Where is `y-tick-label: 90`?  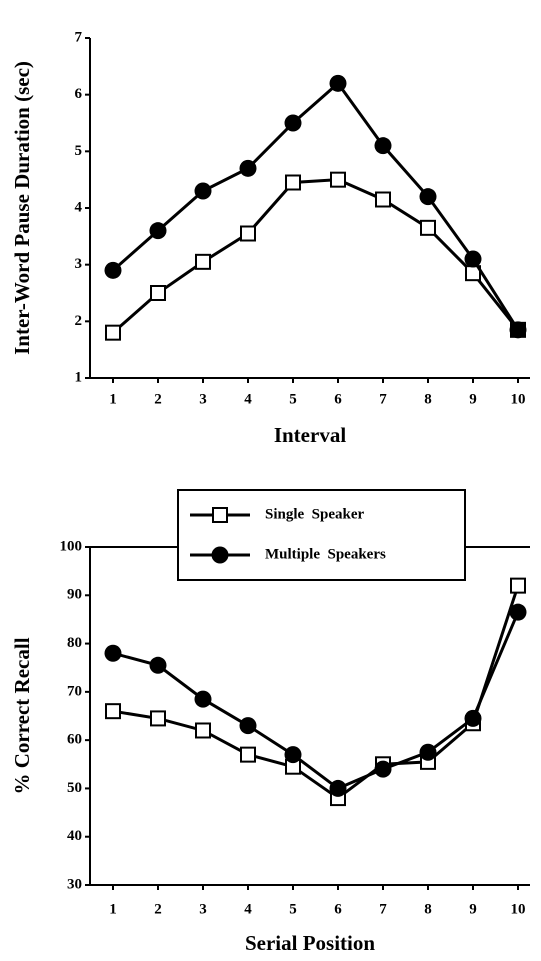 y-tick-label: 90 is located at coordinates (74, 595).